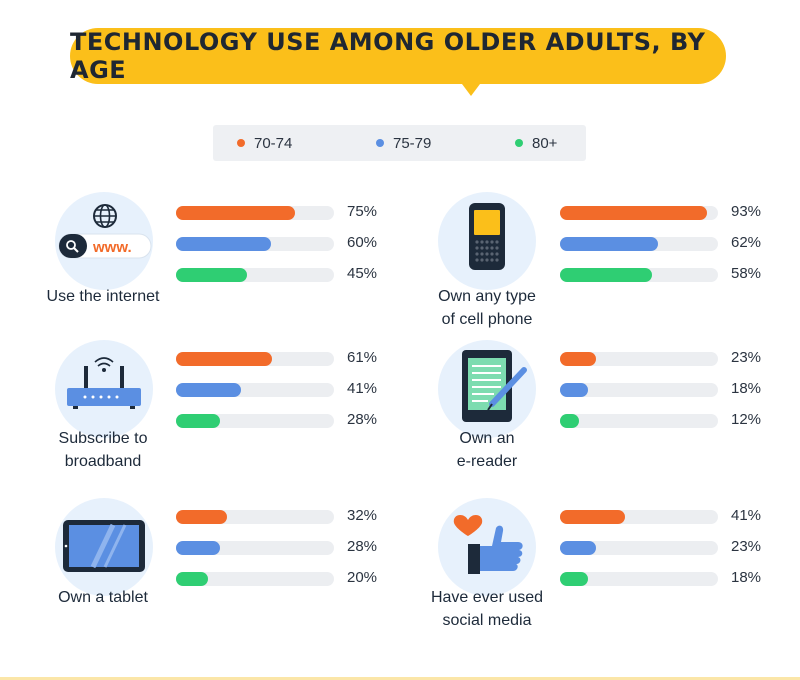 This screenshot has height=680, width=800. Describe the element at coordinates (487, 609) in the screenshot. I see `category-label: Have ever used social media` at that location.